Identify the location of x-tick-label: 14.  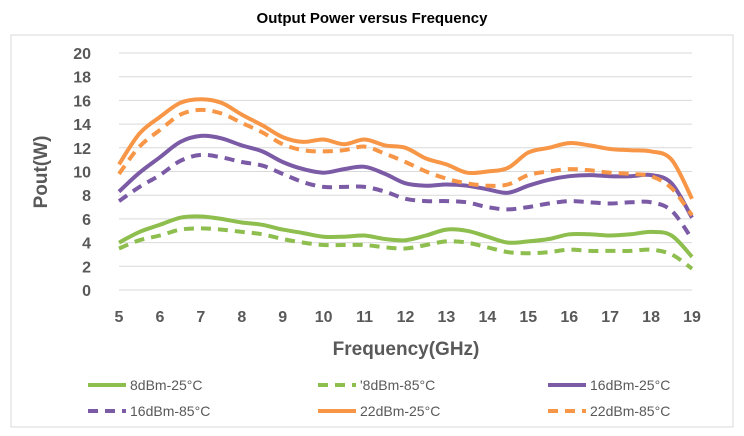
(487, 317).